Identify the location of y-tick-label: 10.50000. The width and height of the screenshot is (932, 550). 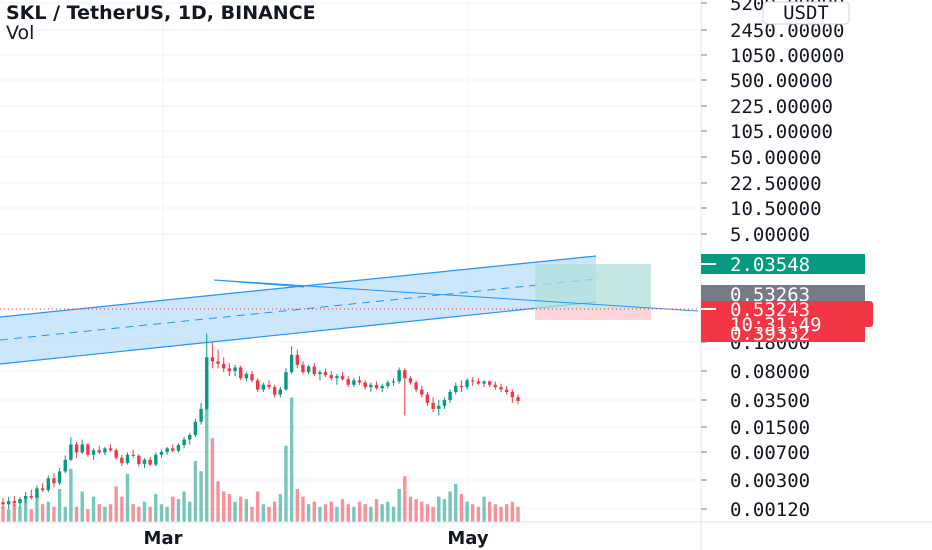
(776, 209).